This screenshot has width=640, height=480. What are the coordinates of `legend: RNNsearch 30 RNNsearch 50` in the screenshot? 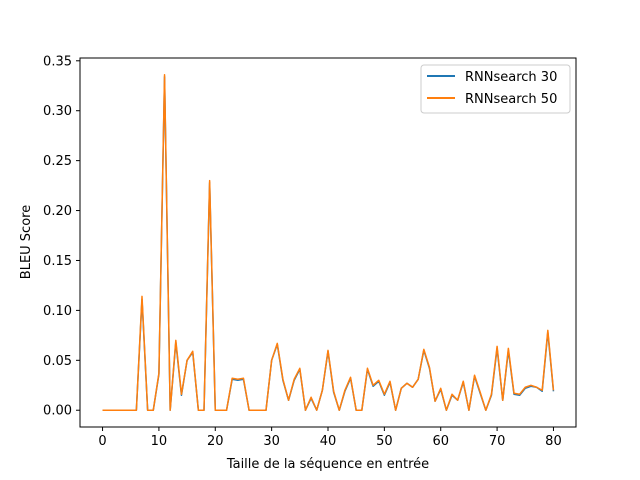 It's located at (495, 89).